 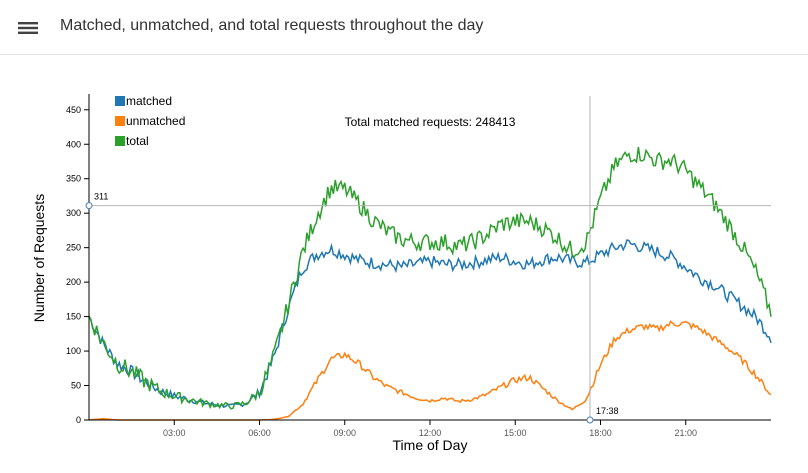 I want to click on x-tick-label: 03:00, so click(x=174, y=433).